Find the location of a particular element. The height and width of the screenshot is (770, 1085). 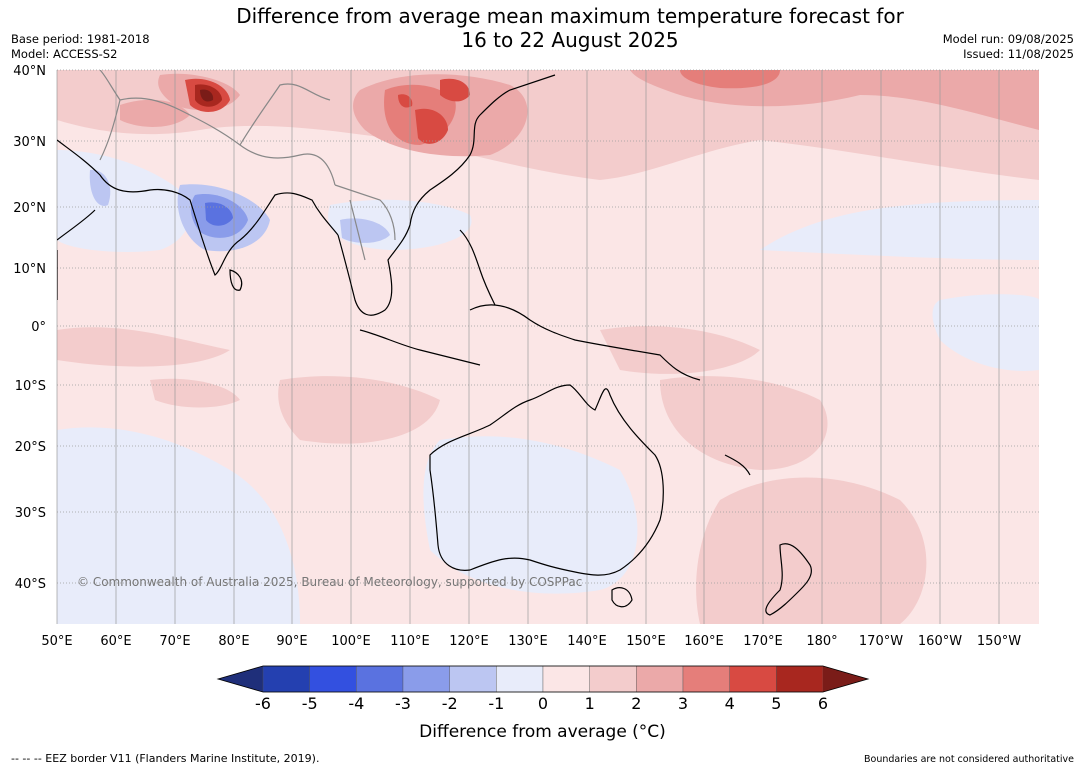

lon-label: 160°W is located at coordinates (940, 641).